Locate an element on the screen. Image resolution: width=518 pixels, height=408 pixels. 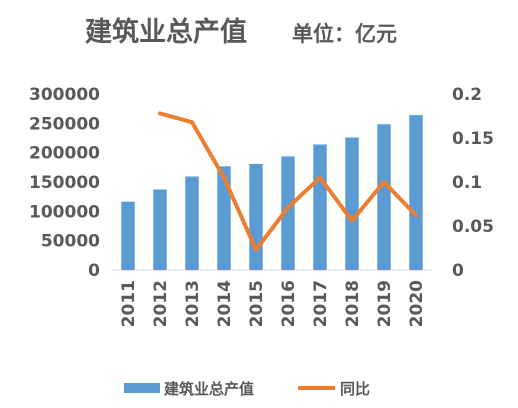
x-tick-label: 2015 is located at coordinates (257, 303).